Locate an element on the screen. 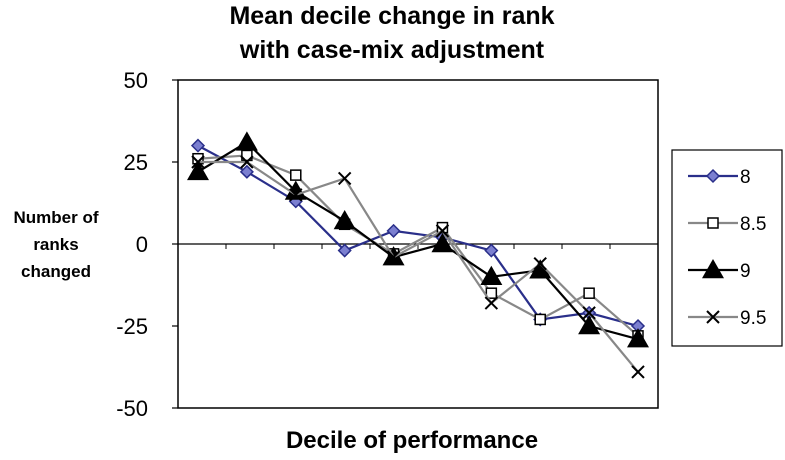 The image size is (785, 460). y-tick-label: -25 is located at coordinates (132, 326).